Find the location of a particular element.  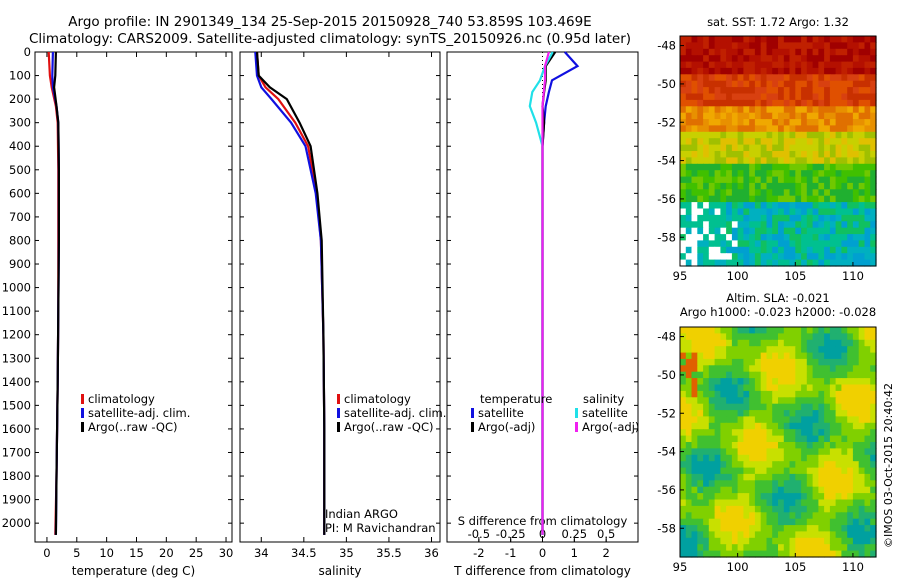

y-tick-label: 900 is located at coordinates (20, 264).